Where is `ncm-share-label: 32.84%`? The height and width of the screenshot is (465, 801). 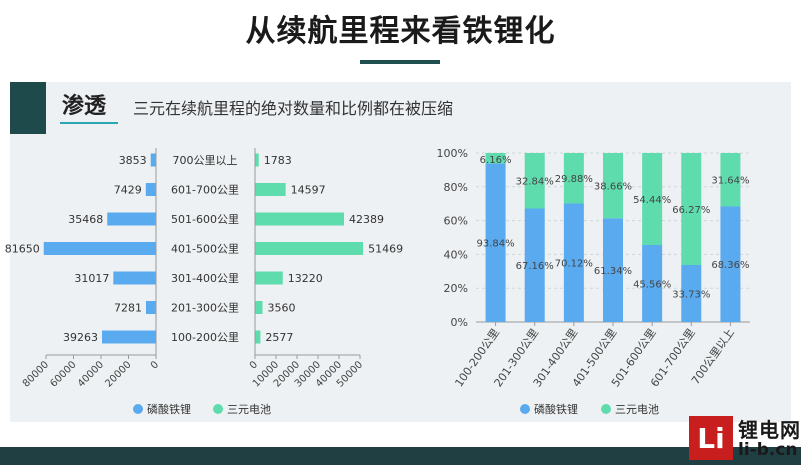 ncm-share-label: 32.84% is located at coordinates (535, 182).